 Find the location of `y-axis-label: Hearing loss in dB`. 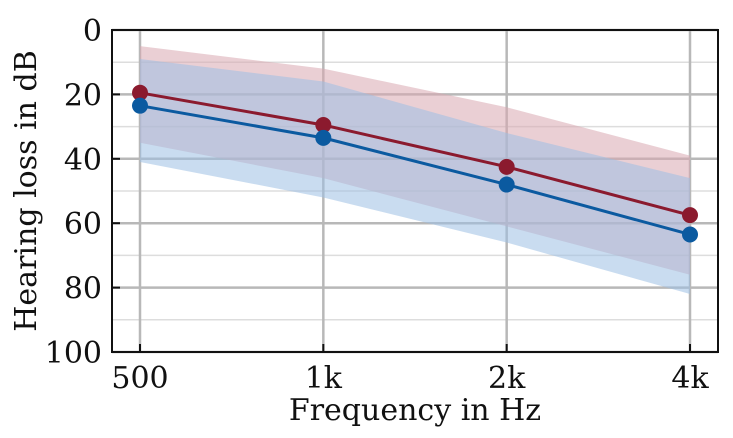

y-axis-label: Hearing loss in dB is located at coordinates (26, 190).